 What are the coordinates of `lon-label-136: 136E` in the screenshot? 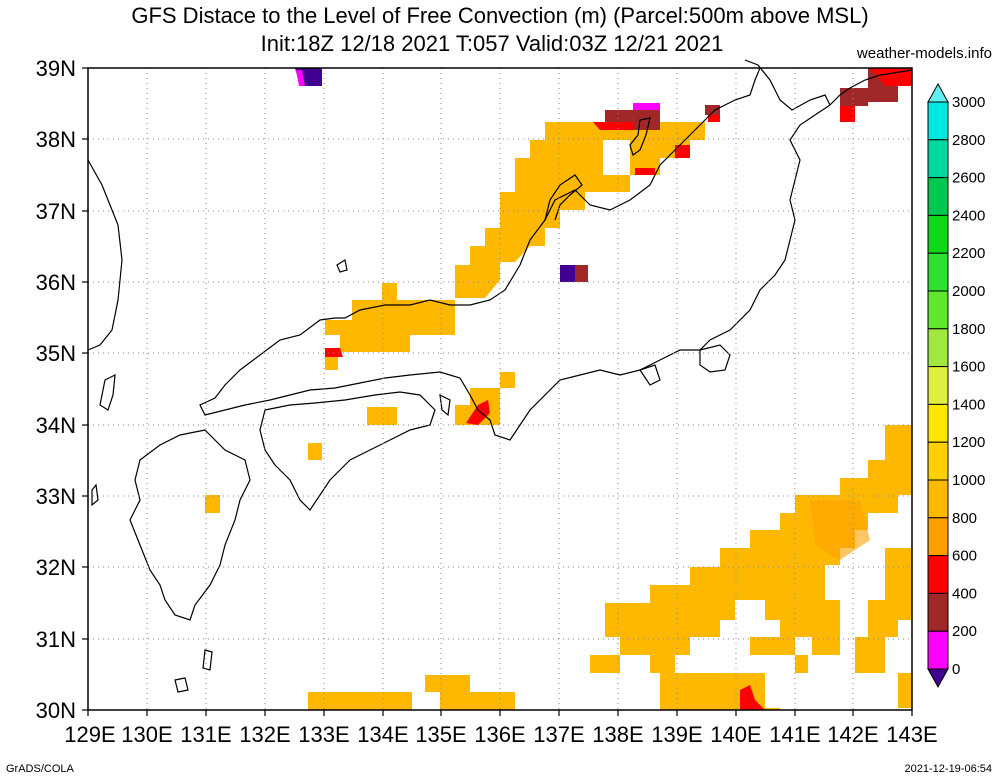 It's located at (499, 734).